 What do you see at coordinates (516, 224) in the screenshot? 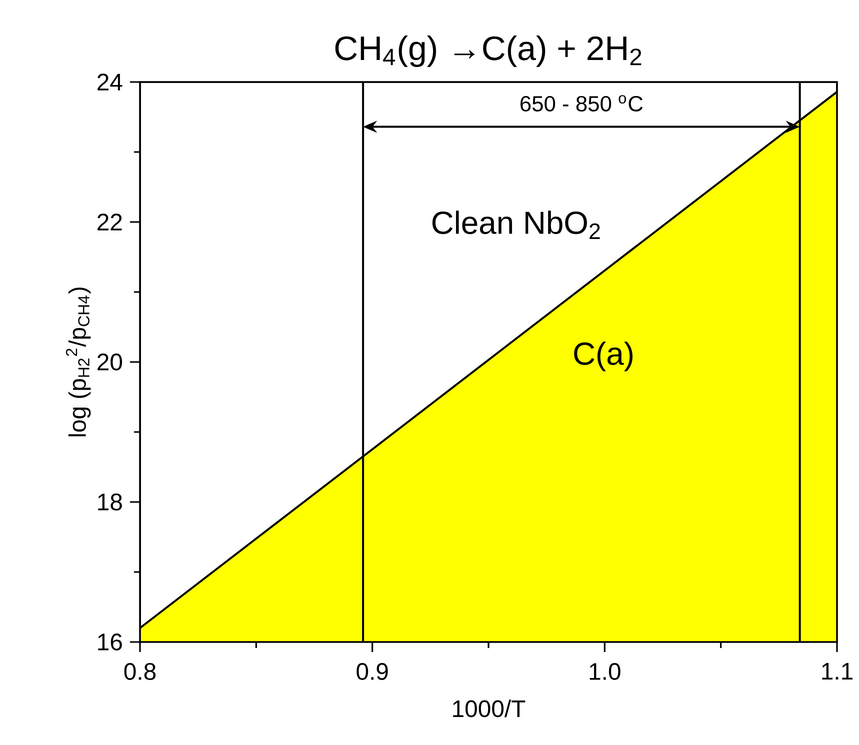
I see `annotation: Clean NbO$_{2}$` at bounding box center [516, 224].